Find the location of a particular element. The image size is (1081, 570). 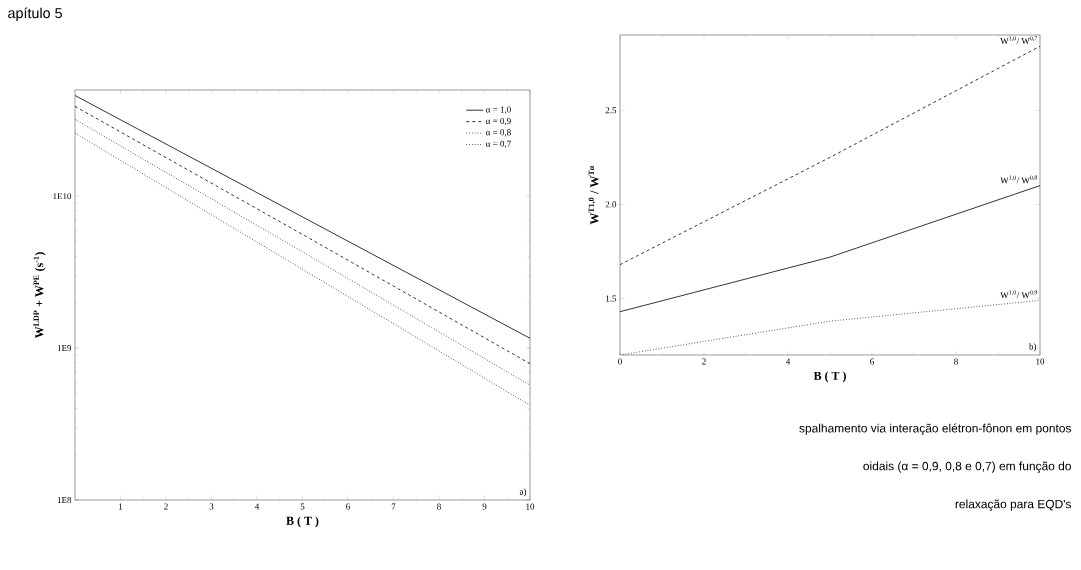

series-label: W$^{1,0}$/ W$^{0,7}$ is located at coordinates (1019, 40).